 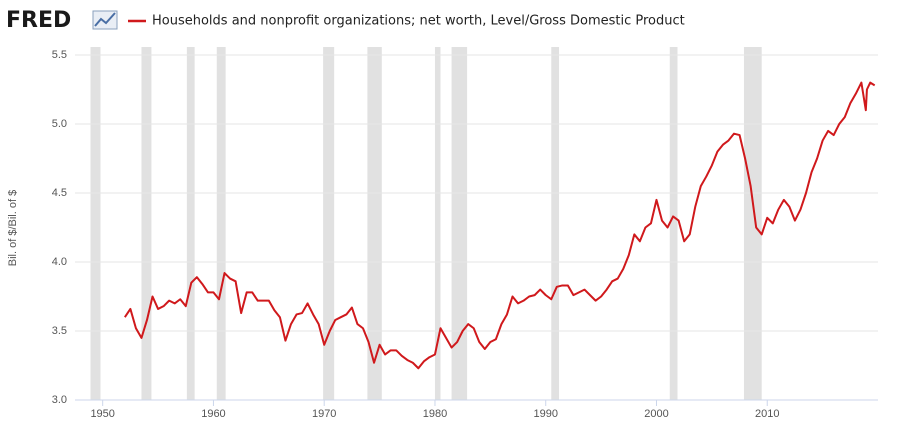 I want to click on y-axis-label: Bil. of $/Bil. of $, so click(x=13, y=228).